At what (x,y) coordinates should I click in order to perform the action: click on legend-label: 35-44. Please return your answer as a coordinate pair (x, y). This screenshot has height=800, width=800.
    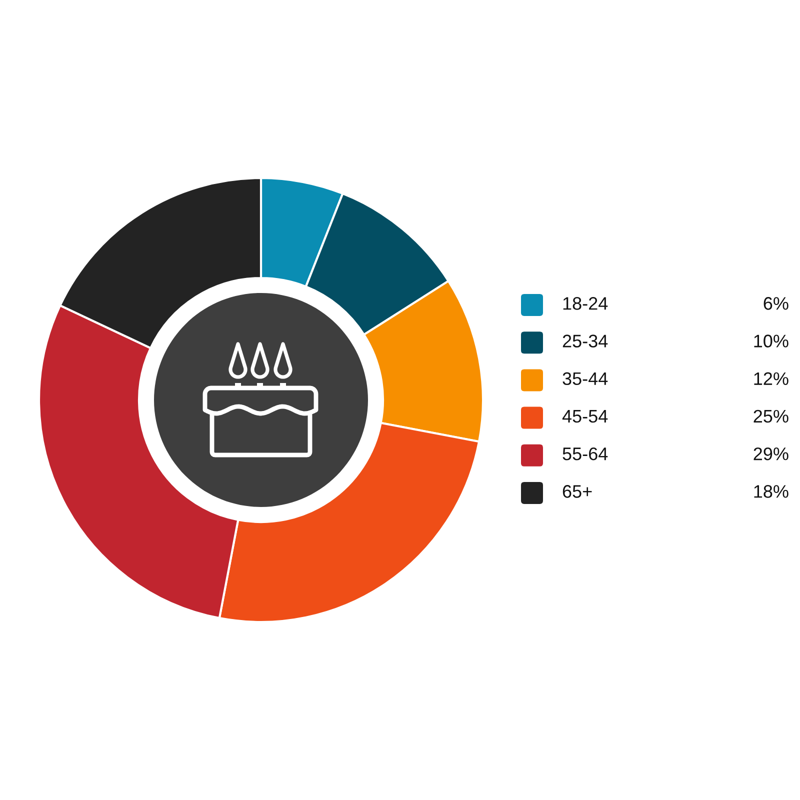
    Looking at the image, I should click on (585, 379).